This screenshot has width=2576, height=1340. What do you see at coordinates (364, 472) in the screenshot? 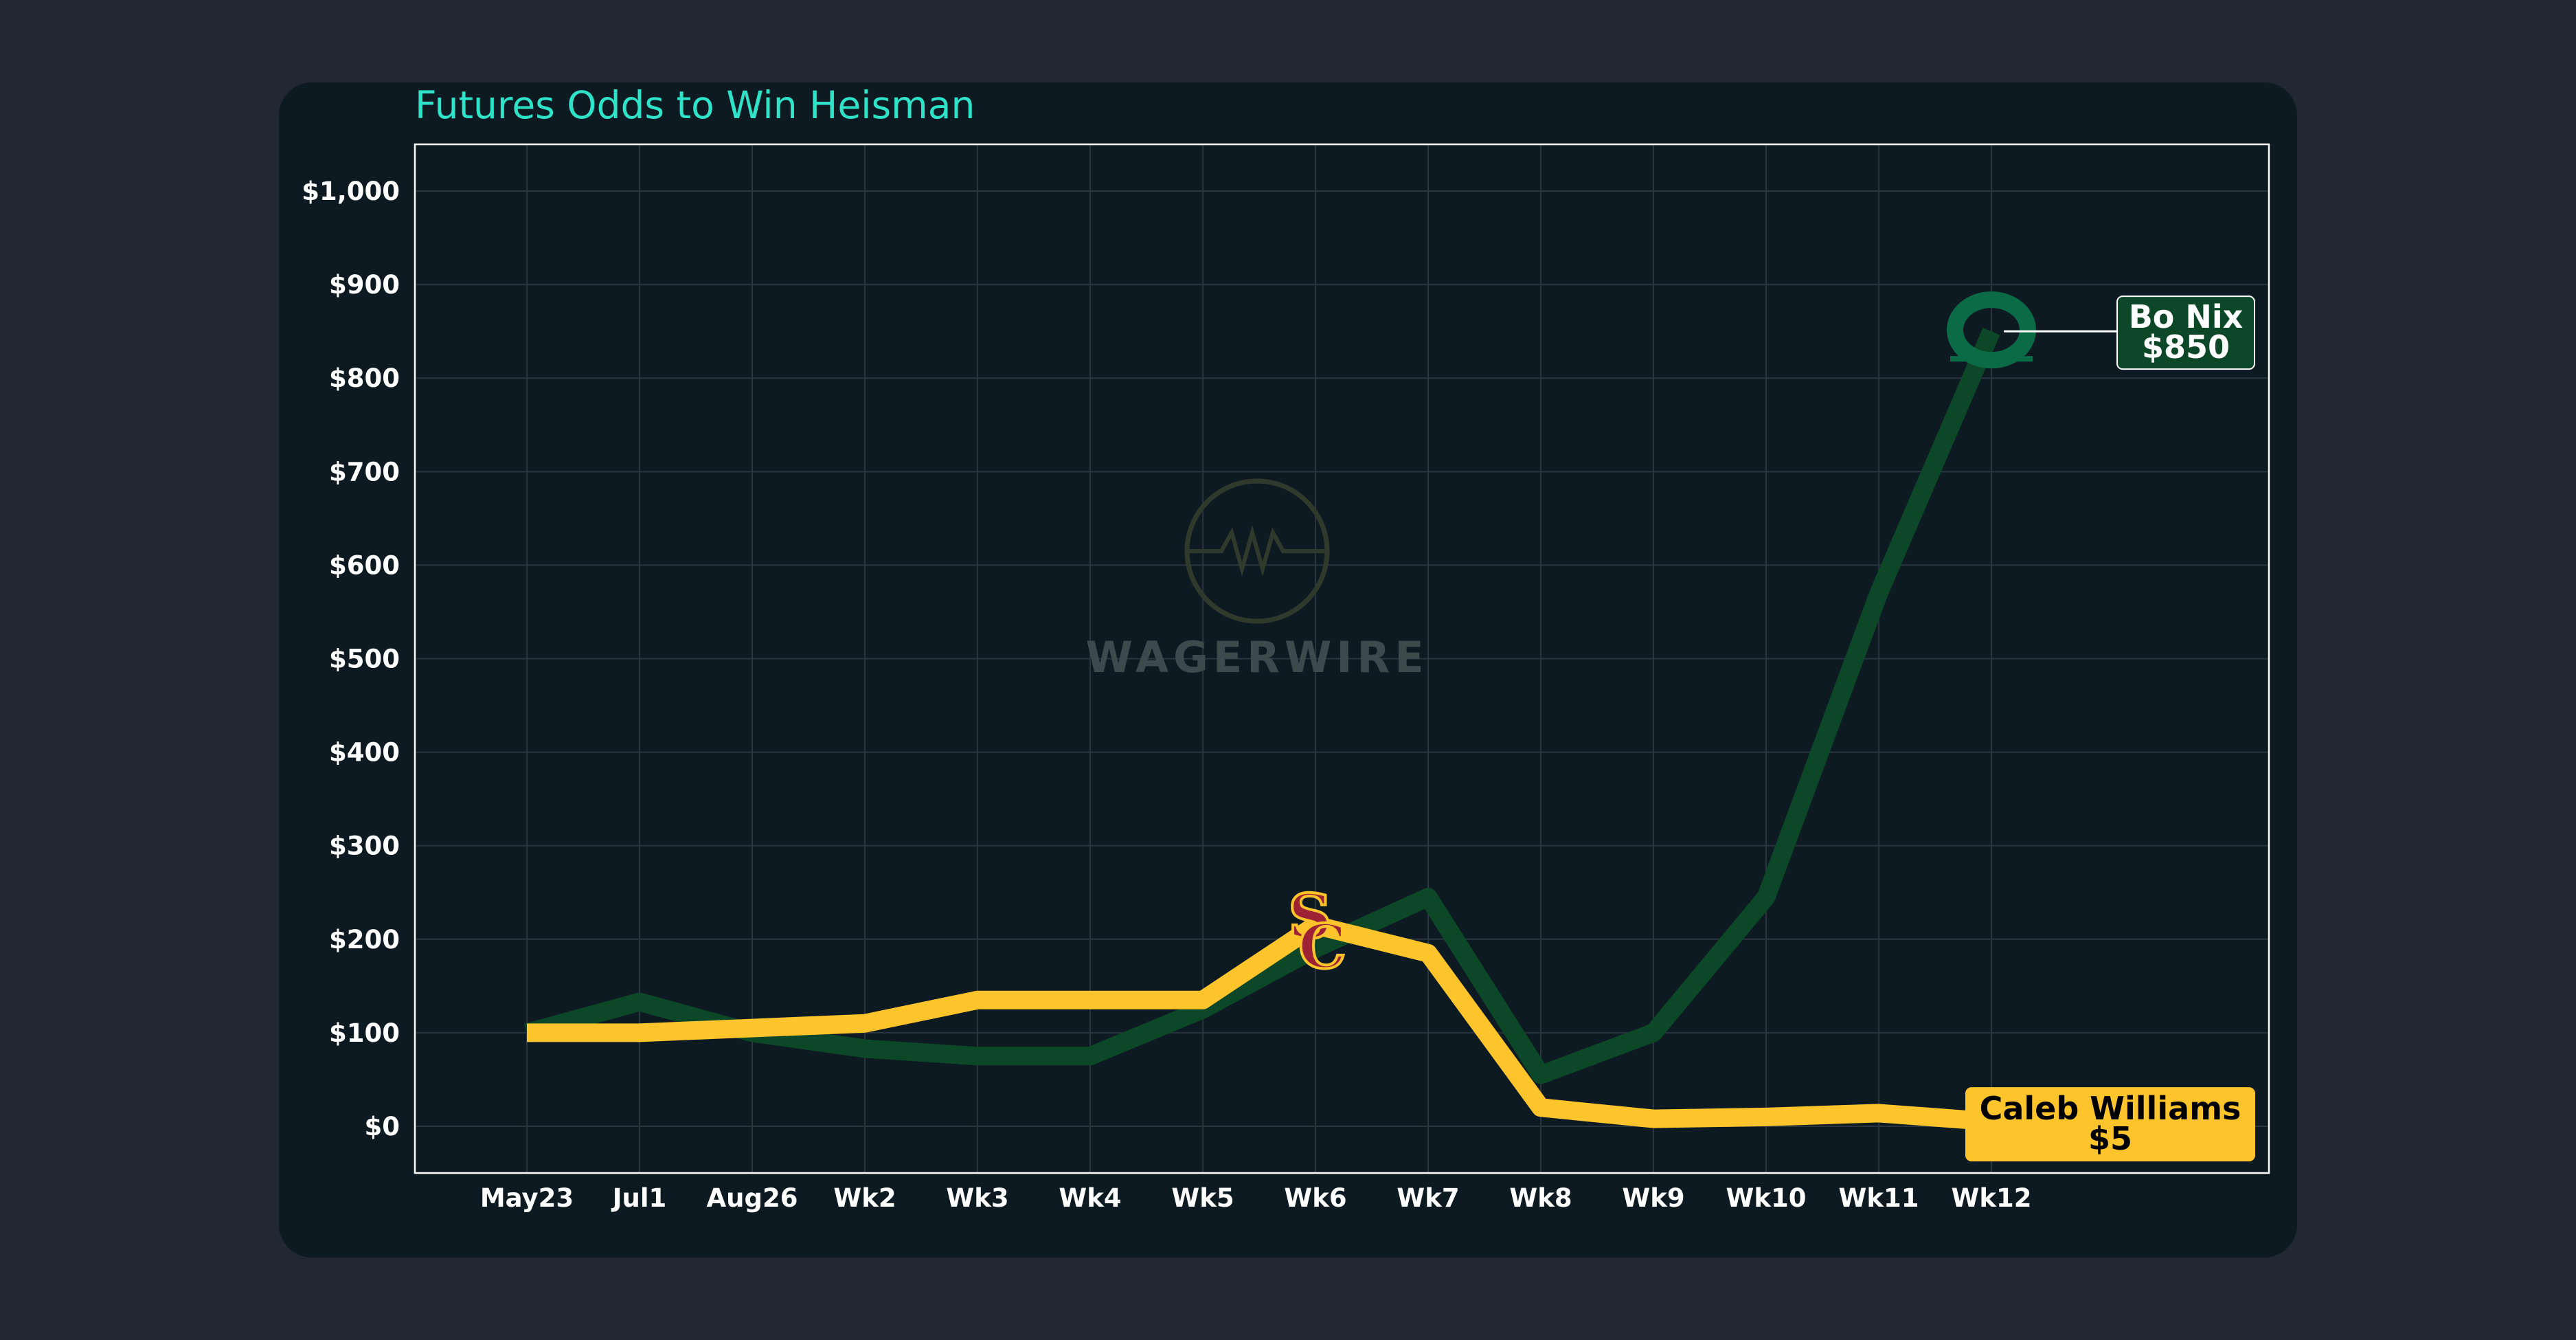
I see `y-tick-label: $700` at bounding box center [364, 472].